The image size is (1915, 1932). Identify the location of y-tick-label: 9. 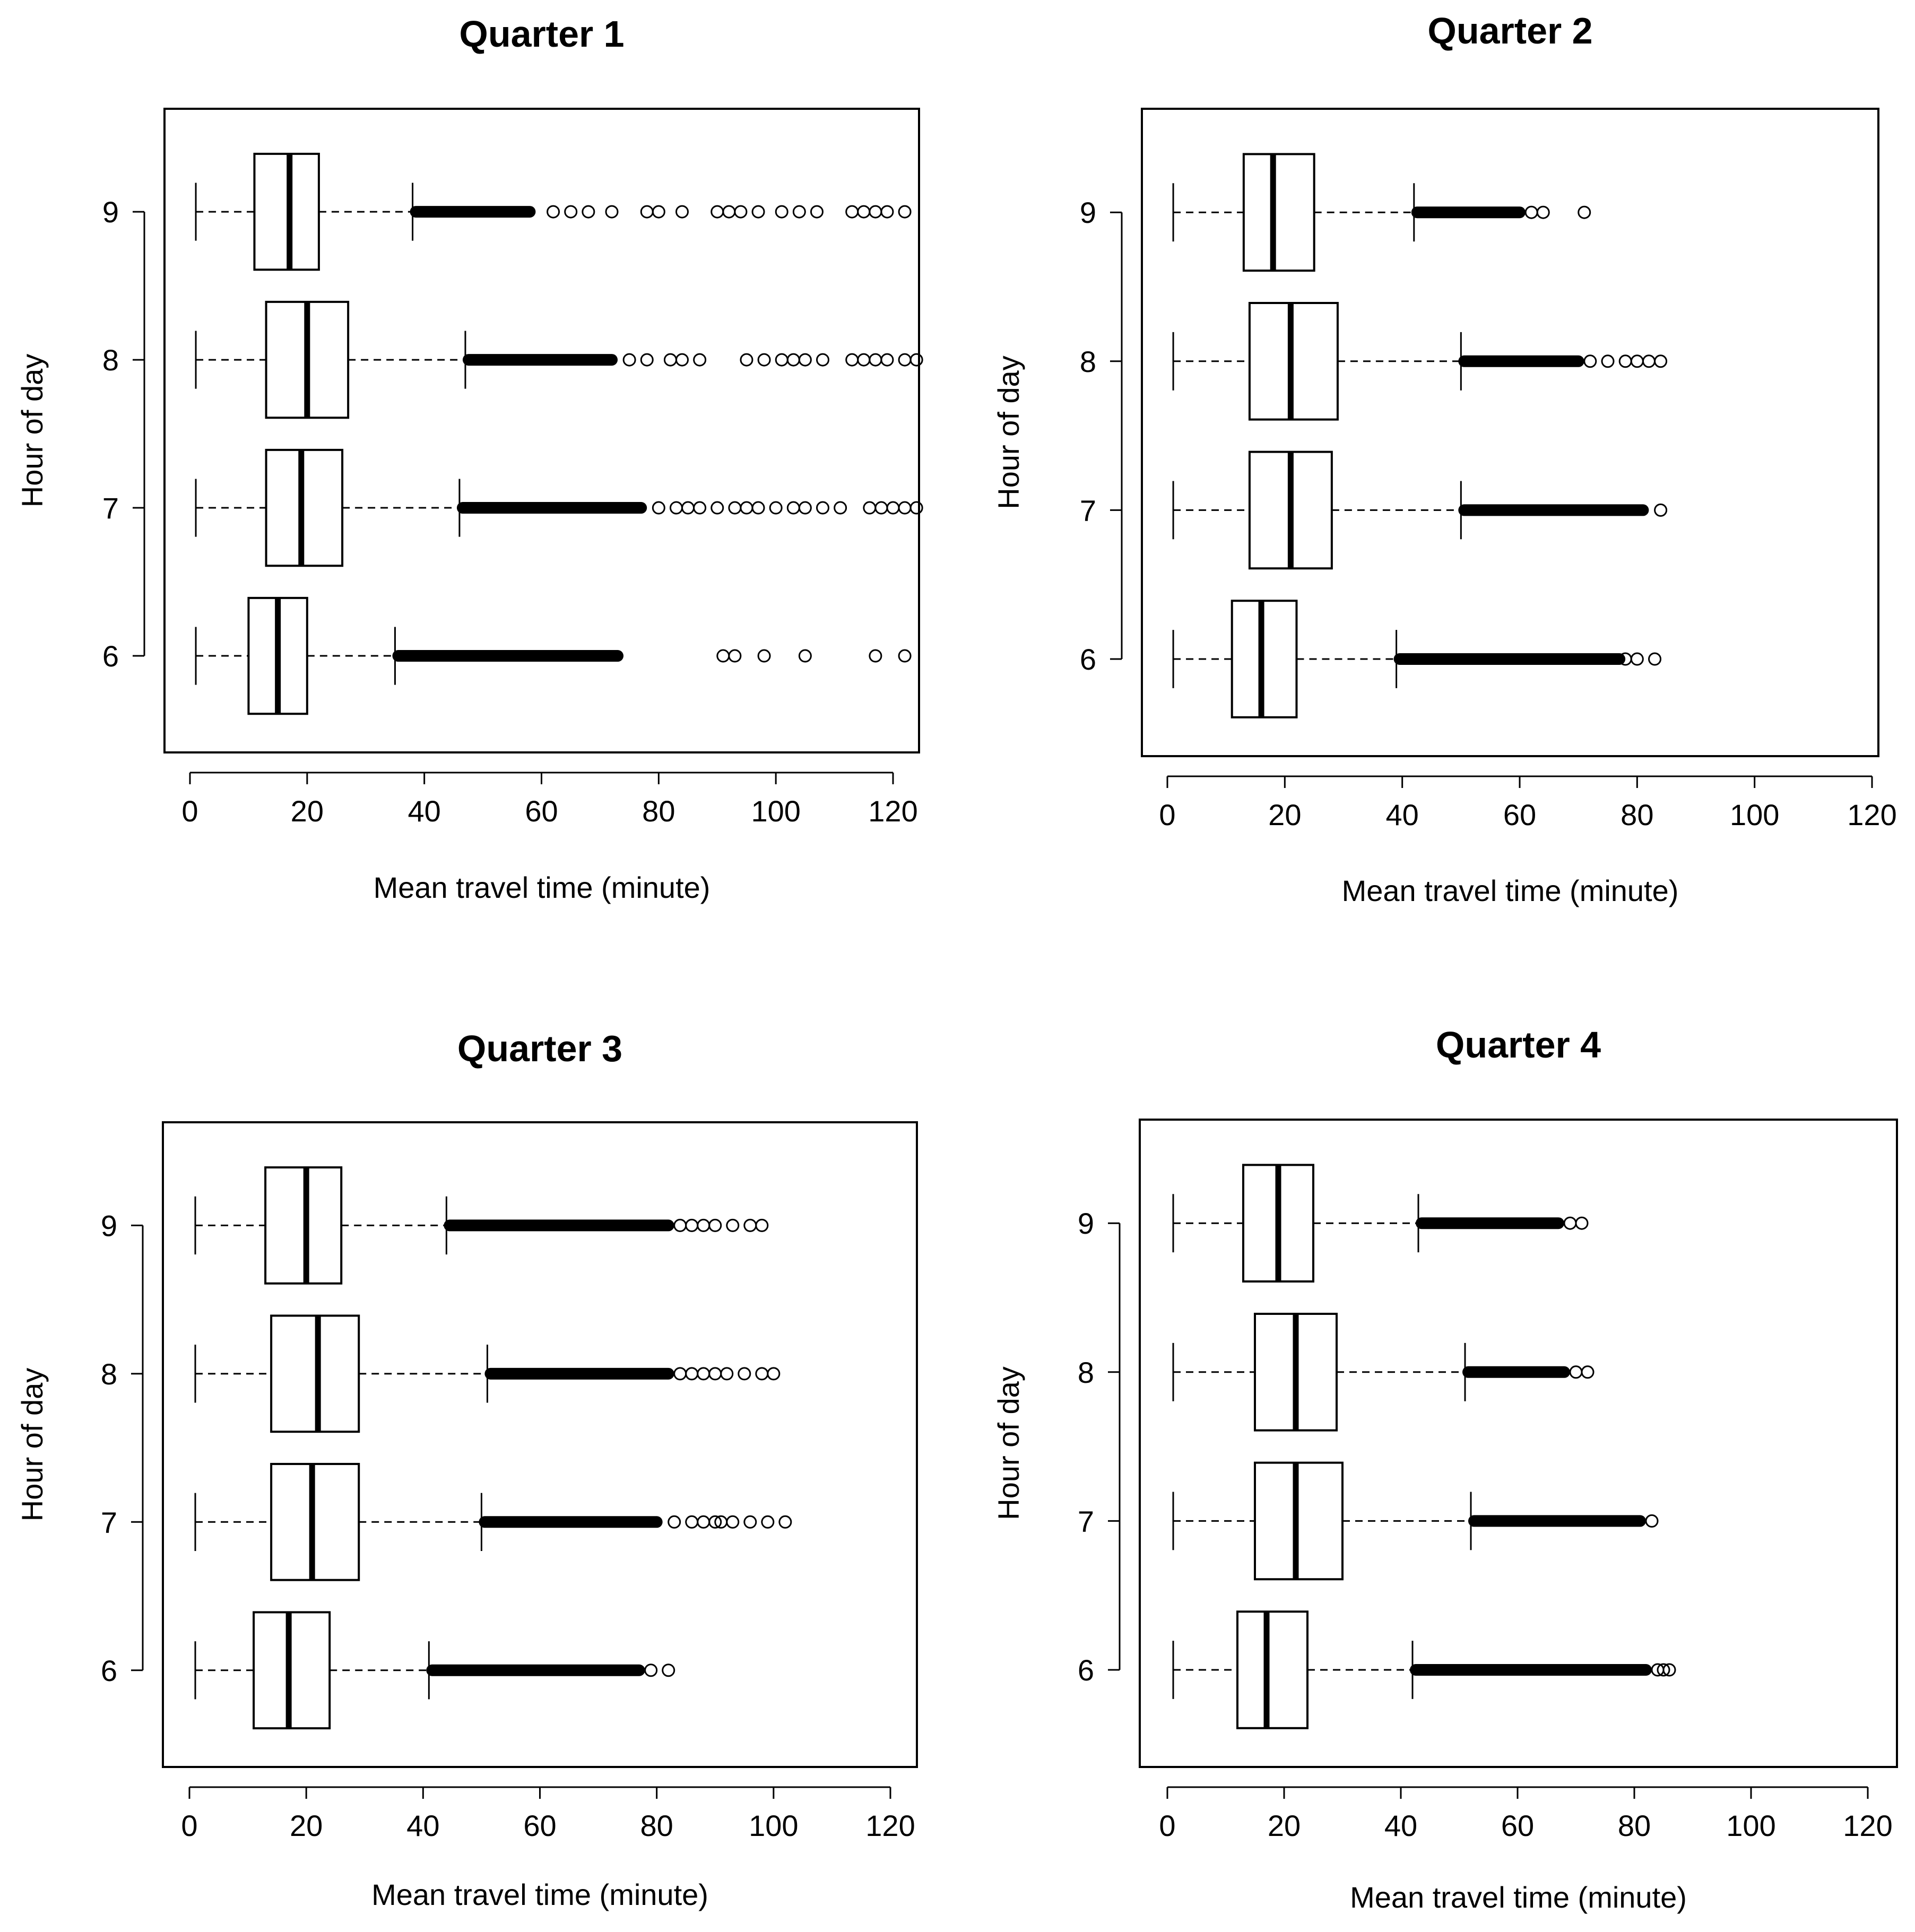
(110, 212).